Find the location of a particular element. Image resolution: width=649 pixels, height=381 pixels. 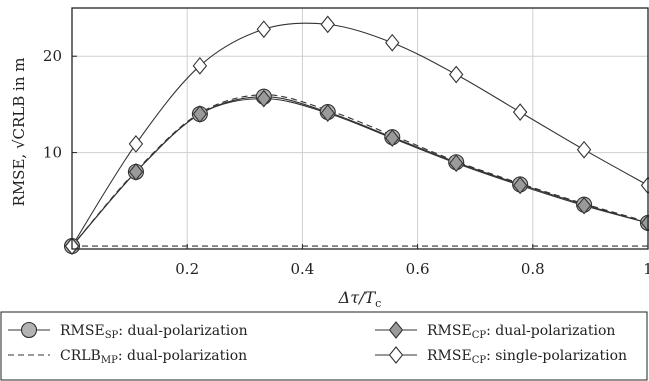

legend-entry-rmse-sp-dual: RMSESP: dual-polarization is located at coordinates (128, 331).